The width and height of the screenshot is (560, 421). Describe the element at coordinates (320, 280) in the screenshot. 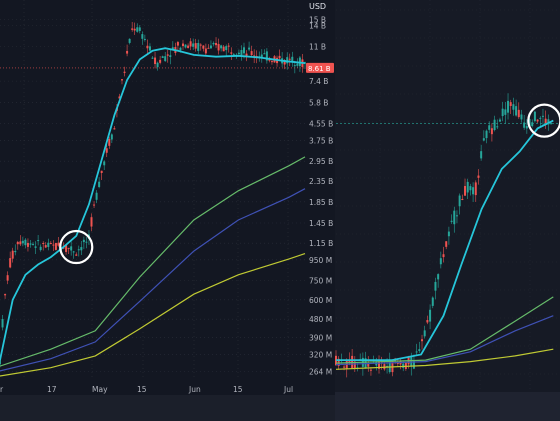

I see `y-tick-label: 750 M` at that location.